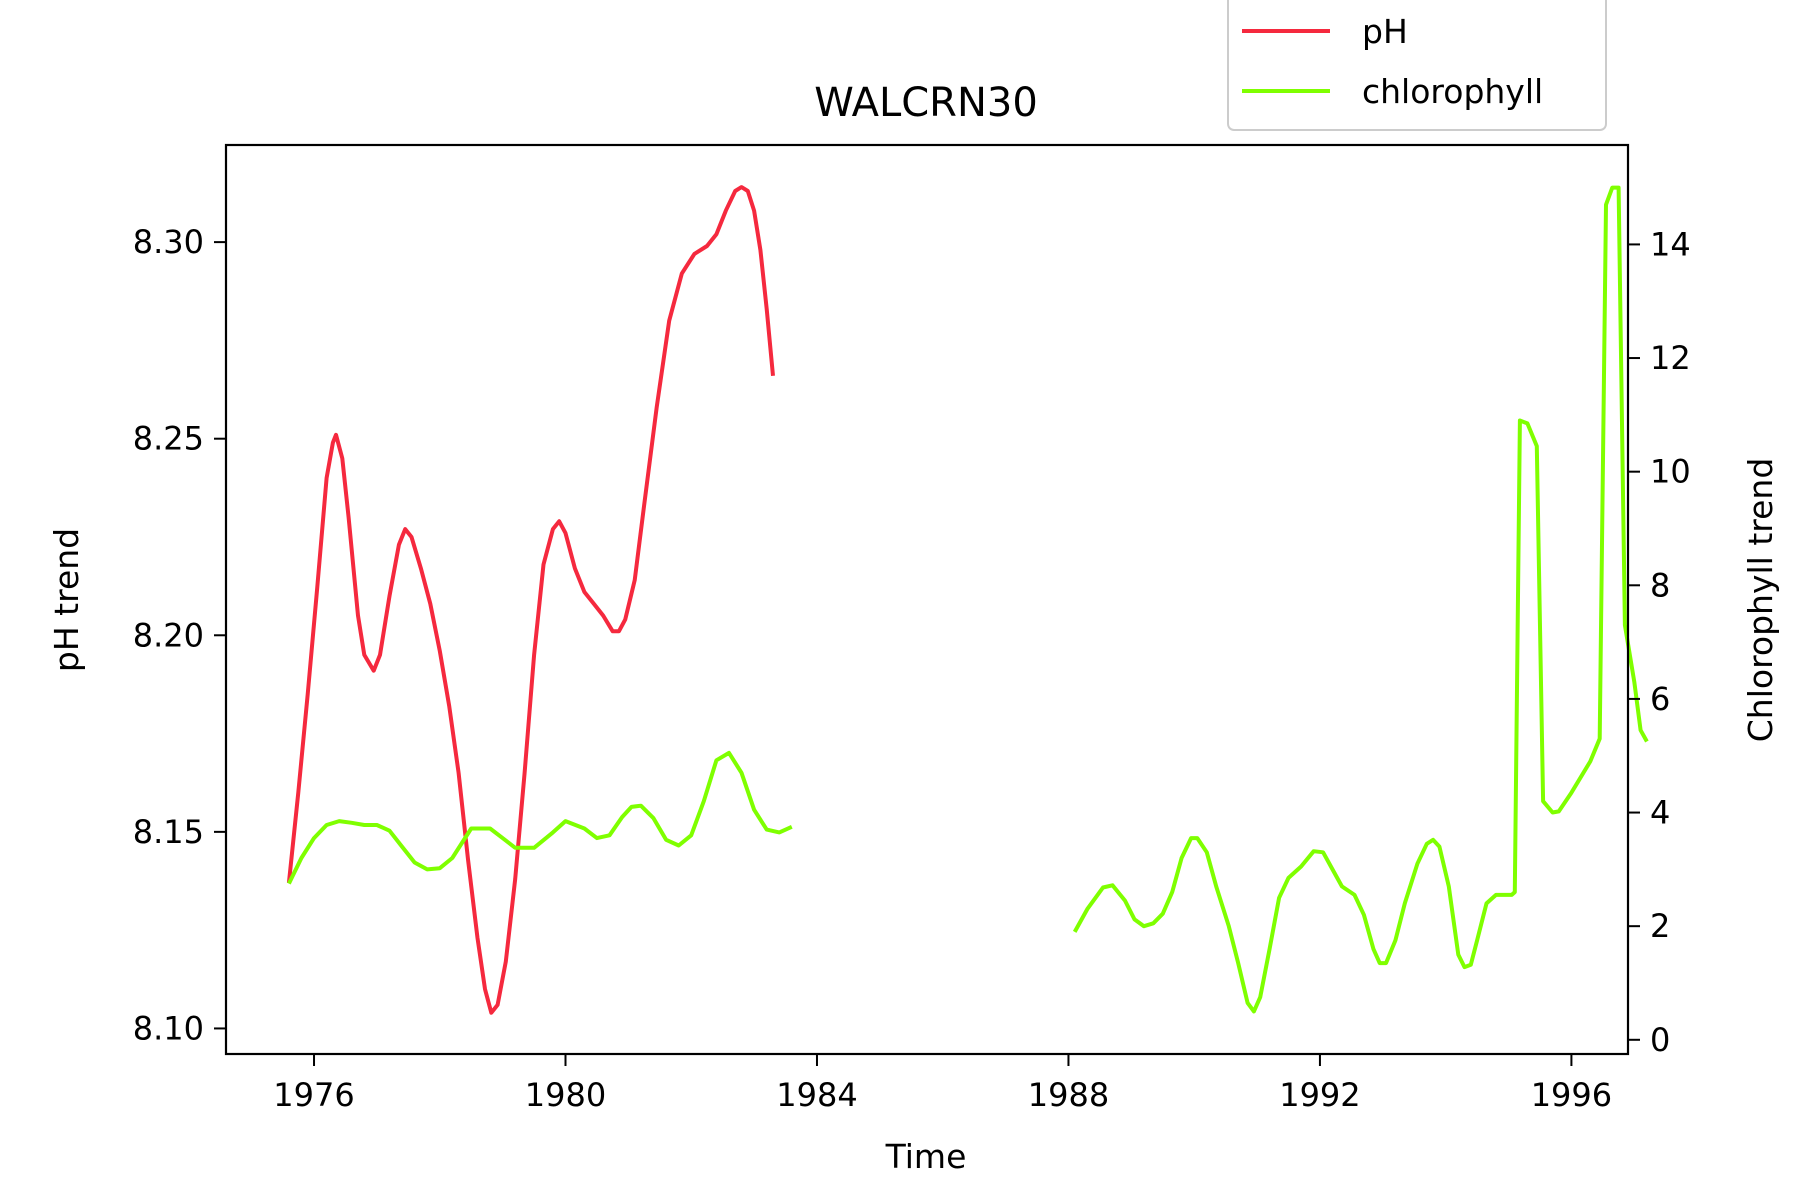 The width and height of the screenshot is (1800, 1200). I want to click on right-y-tick-label-10: 10, so click(1670, 472).